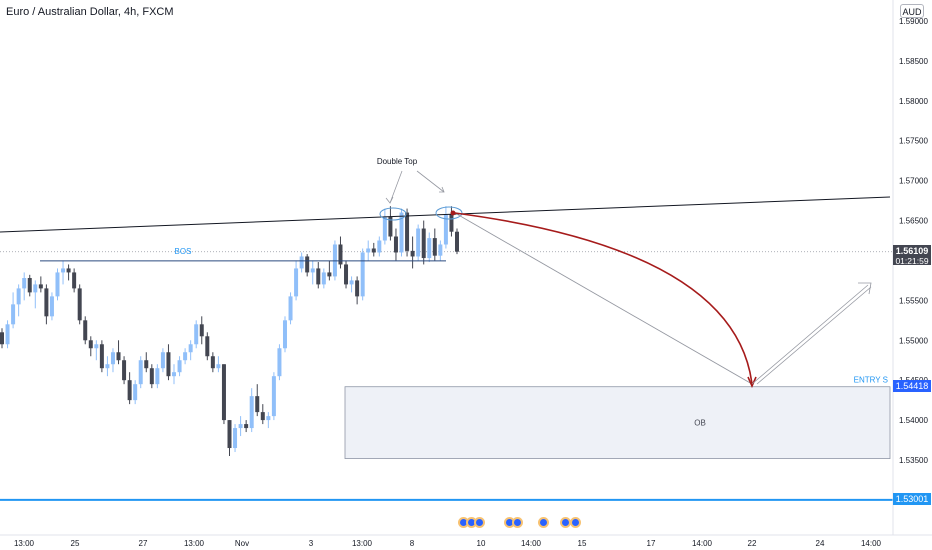 The width and height of the screenshot is (932, 550). What do you see at coordinates (912, 11) in the screenshot?
I see `currency-button: AUD` at bounding box center [912, 11].